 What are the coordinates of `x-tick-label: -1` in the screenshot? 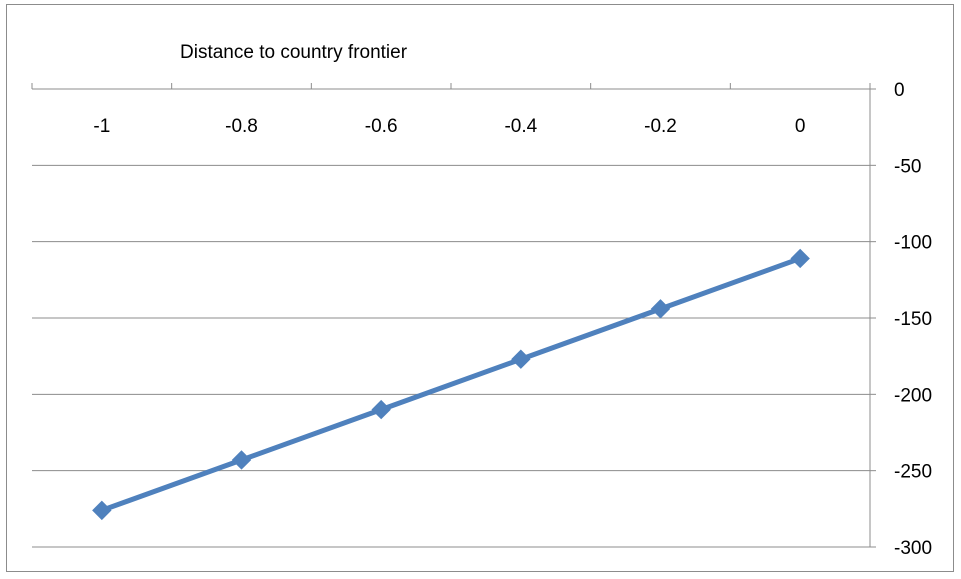 It's located at (101, 126).